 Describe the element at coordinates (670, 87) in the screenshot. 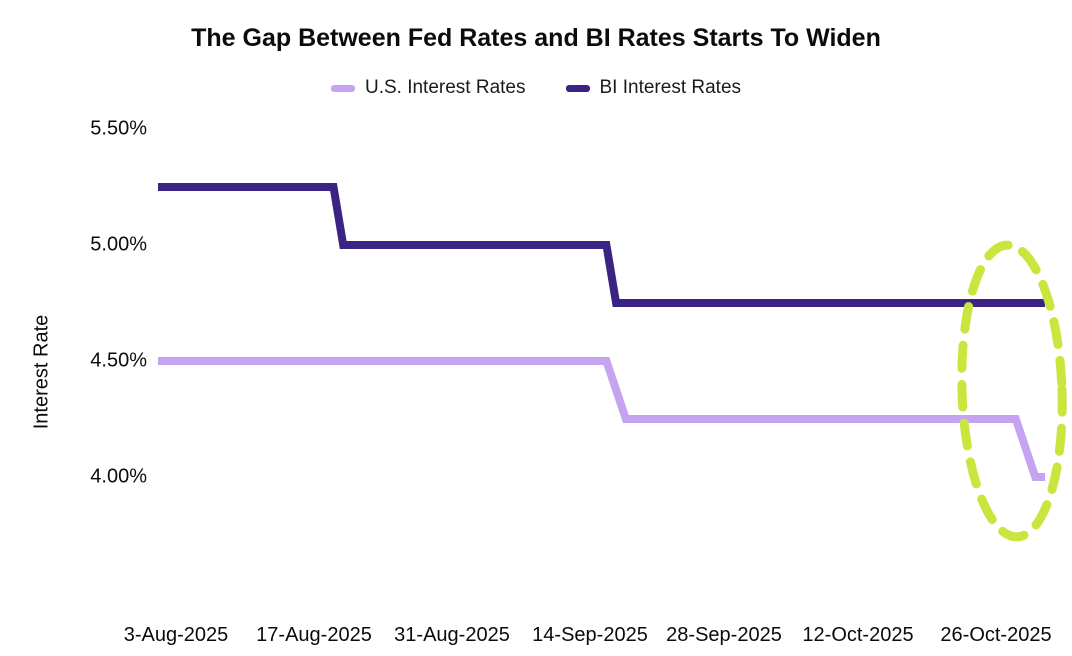

I see `legend-label-bi: BI Interest Rates` at that location.